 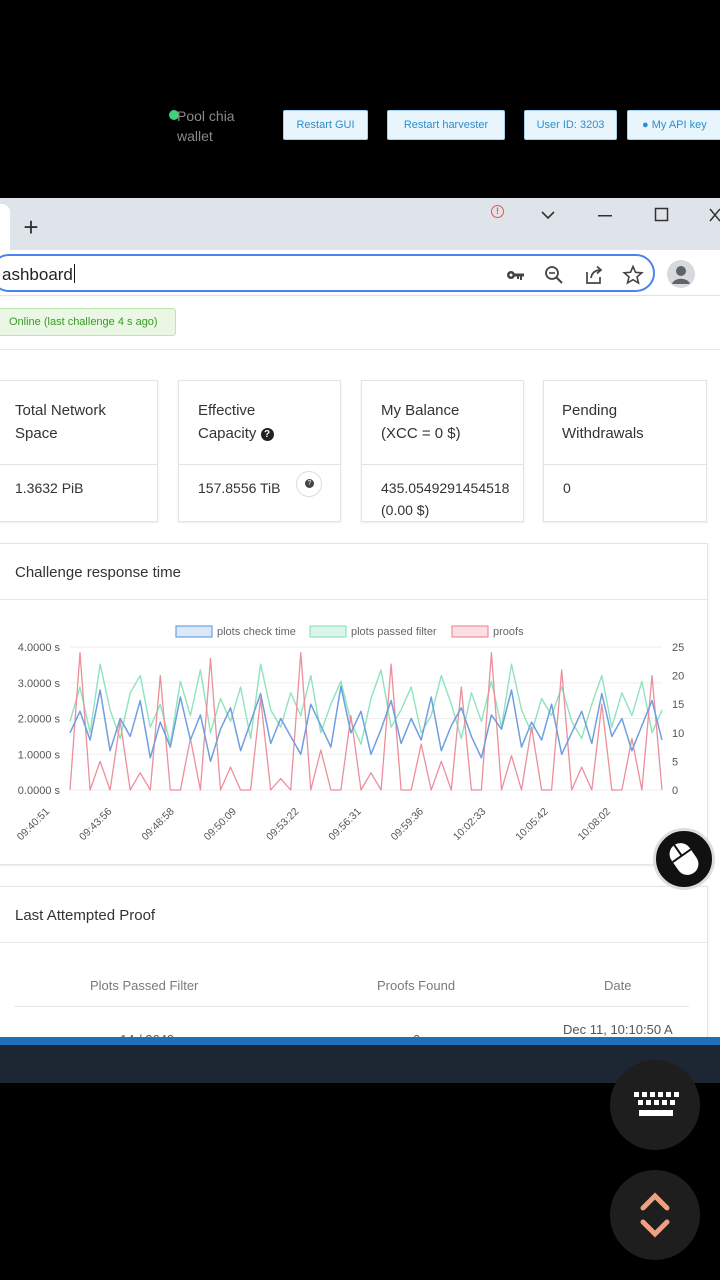 What do you see at coordinates (174, 115) in the screenshot?
I see `pool-status-dot` at bounding box center [174, 115].